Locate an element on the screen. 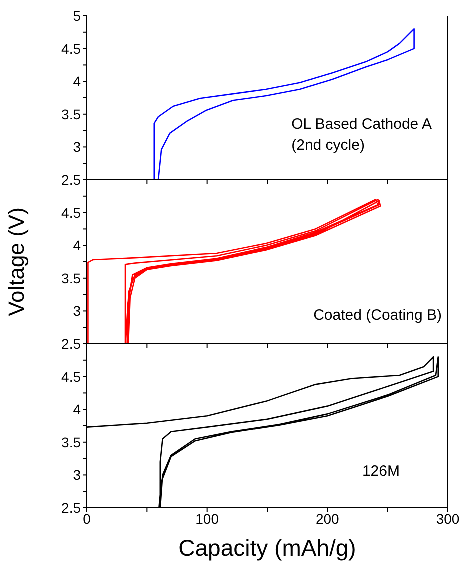 This screenshot has width=462, height=571. y-axis-title: Voltage (V) is located at coordinates (16, 262).